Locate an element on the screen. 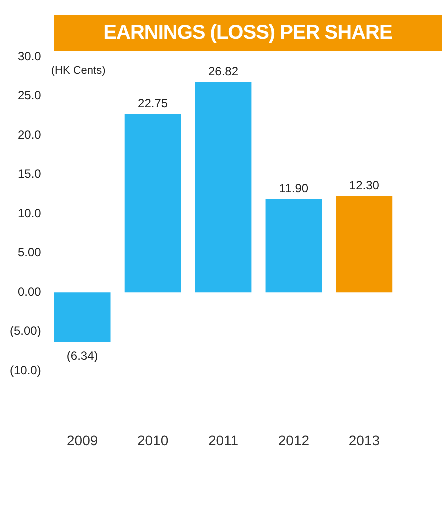 The height and width of the screenshot is (512, 442). data-label: 26.82 is located at coordinates (223, 71).